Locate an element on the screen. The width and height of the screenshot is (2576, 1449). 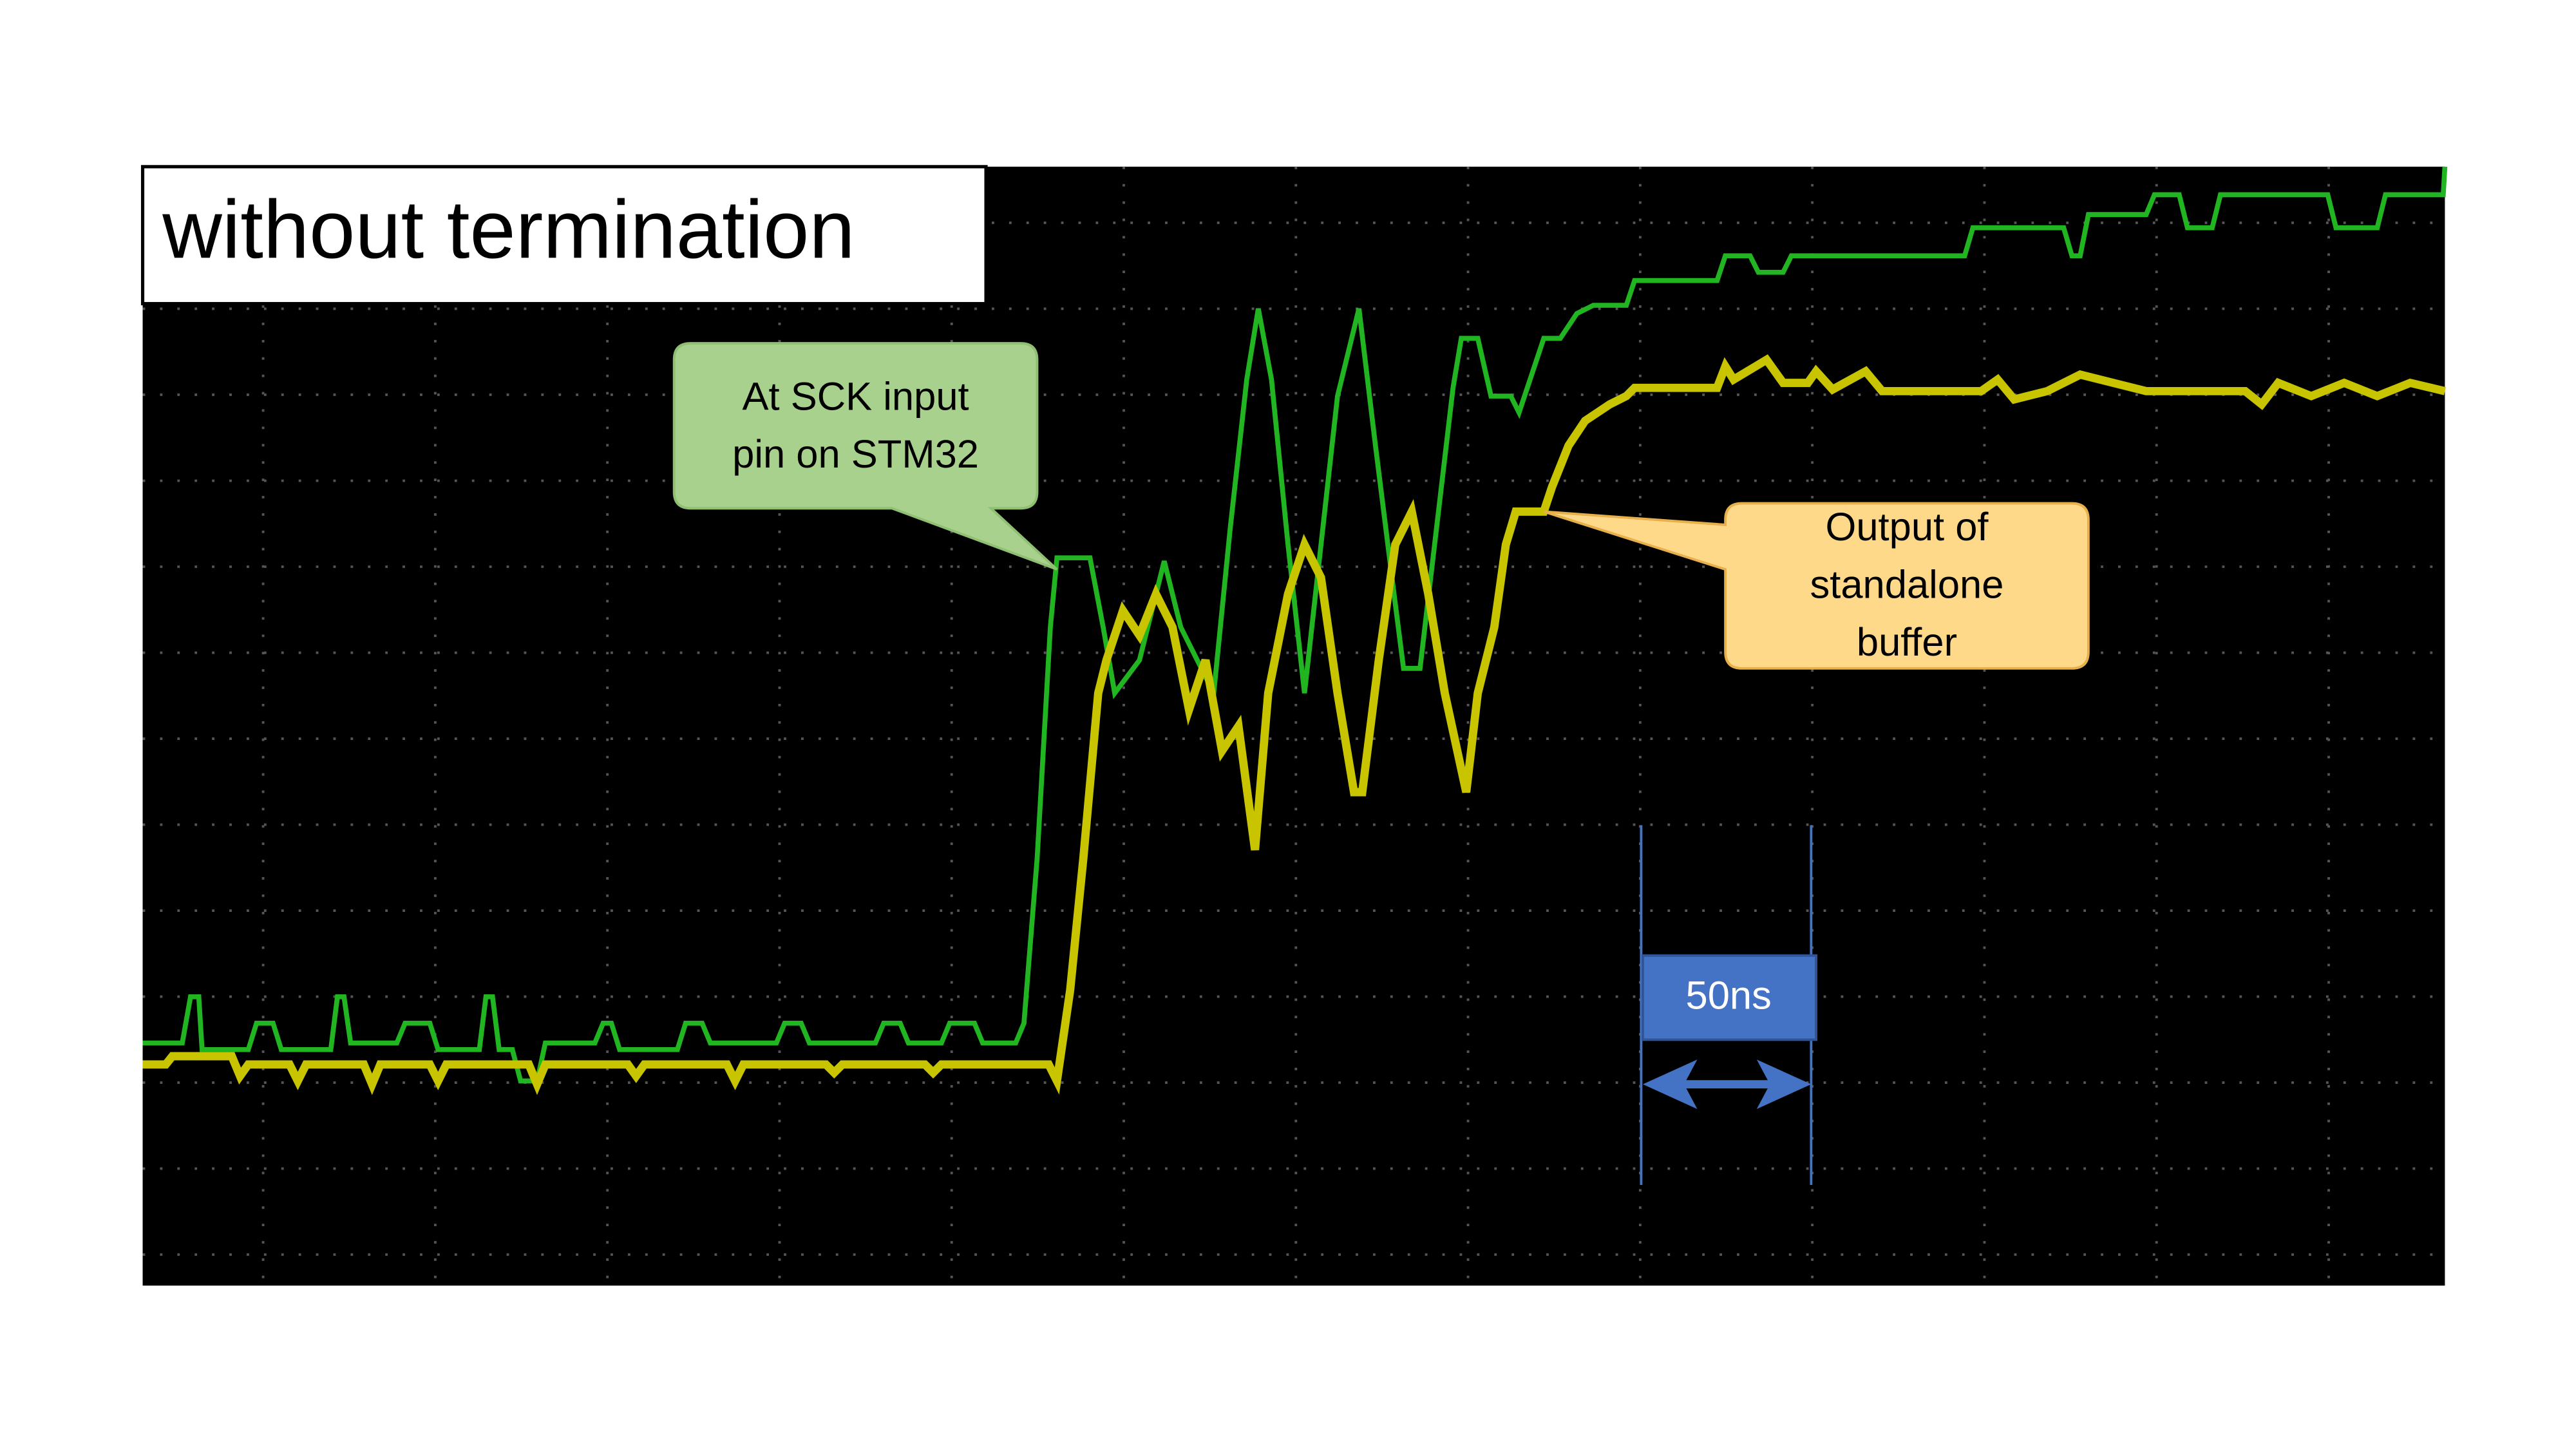
title-box is located at coordinates (564, 235).